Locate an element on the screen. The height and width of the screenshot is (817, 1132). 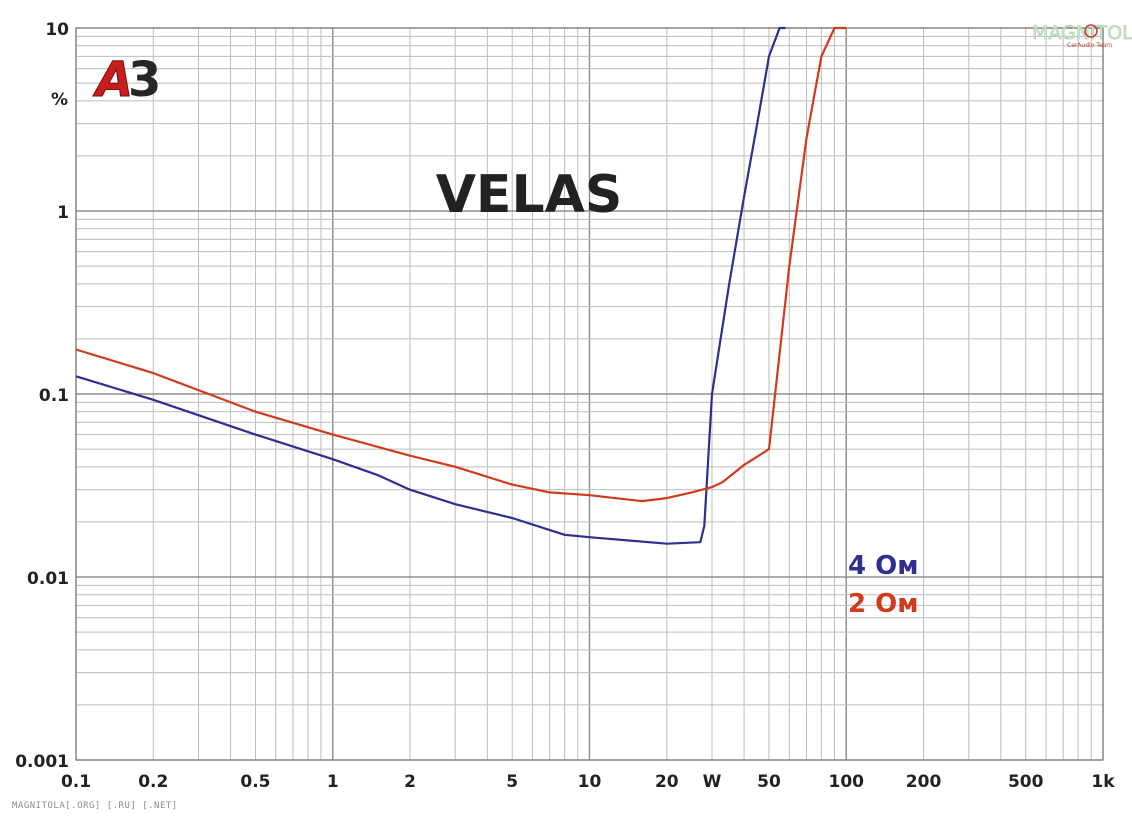
x-tick-label: 50 is located at coordinates (769, 782).